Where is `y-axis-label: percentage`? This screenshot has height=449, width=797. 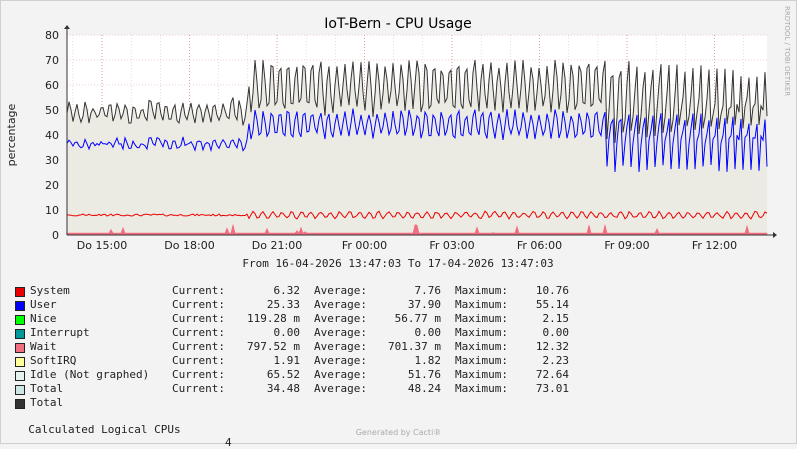 y-axis-label: percentage is located at coordinates (11, 134).